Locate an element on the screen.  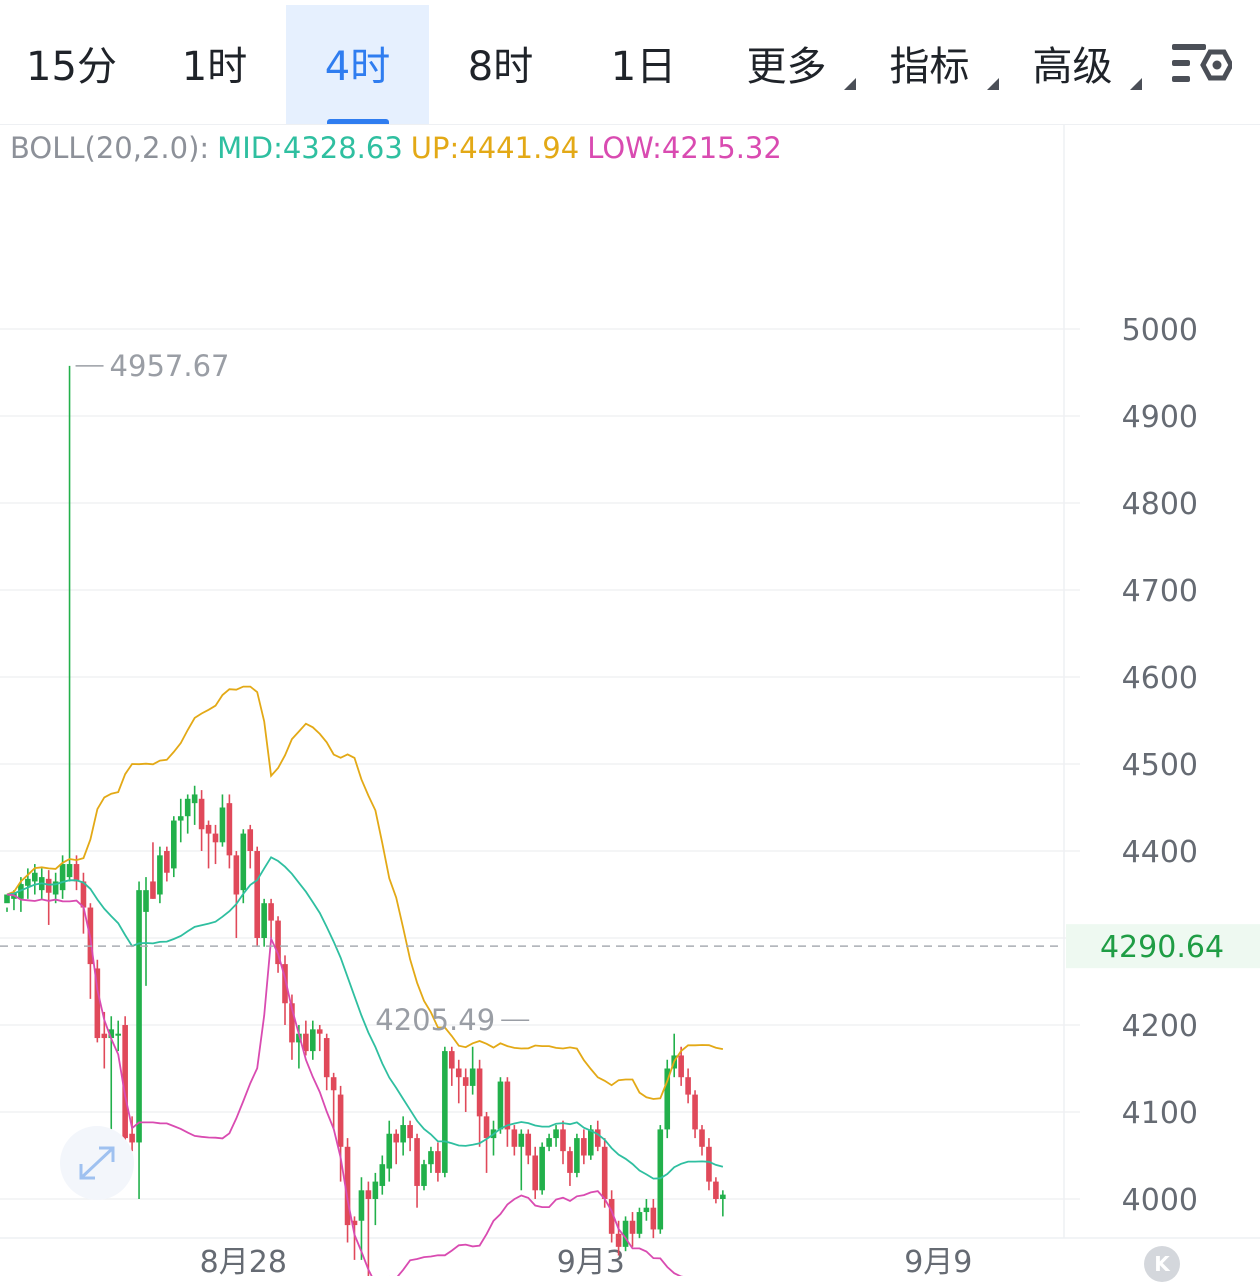
k-logo-icon: K is located at coordinates (1162, 1264).